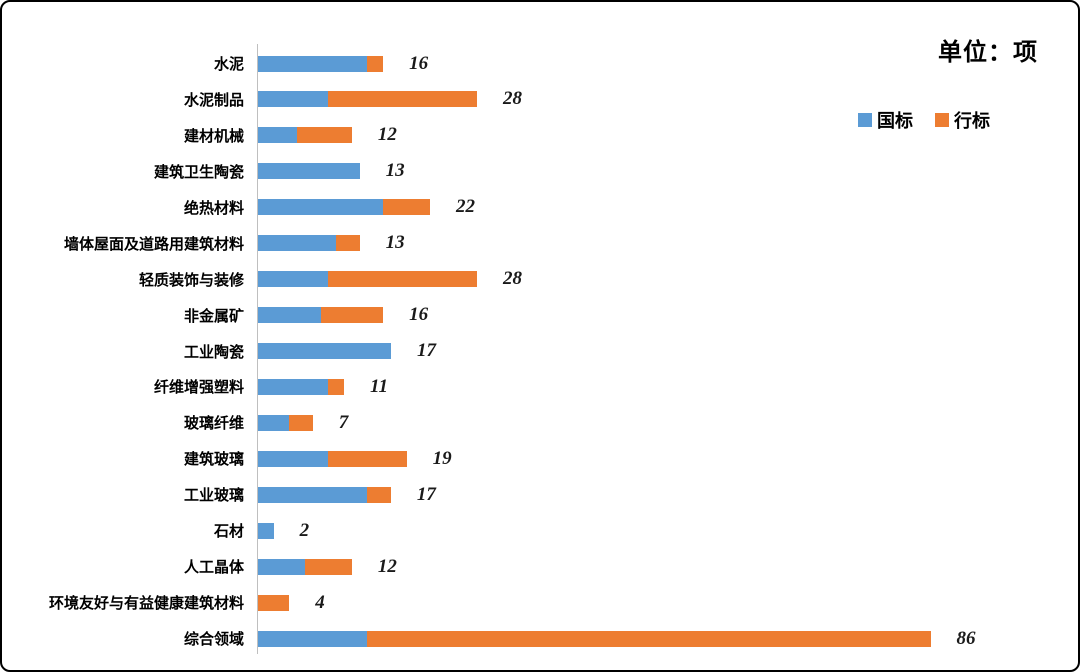 The height and width of the screenshot is (672, 1080). I want to click on legend-item-hb: 行标, so click(962, 120).